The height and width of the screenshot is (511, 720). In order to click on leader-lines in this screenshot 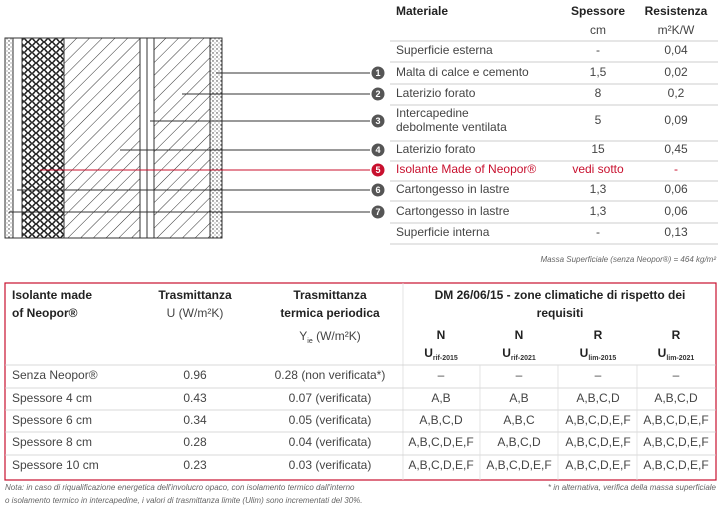, I will do `click(189, 142)`.